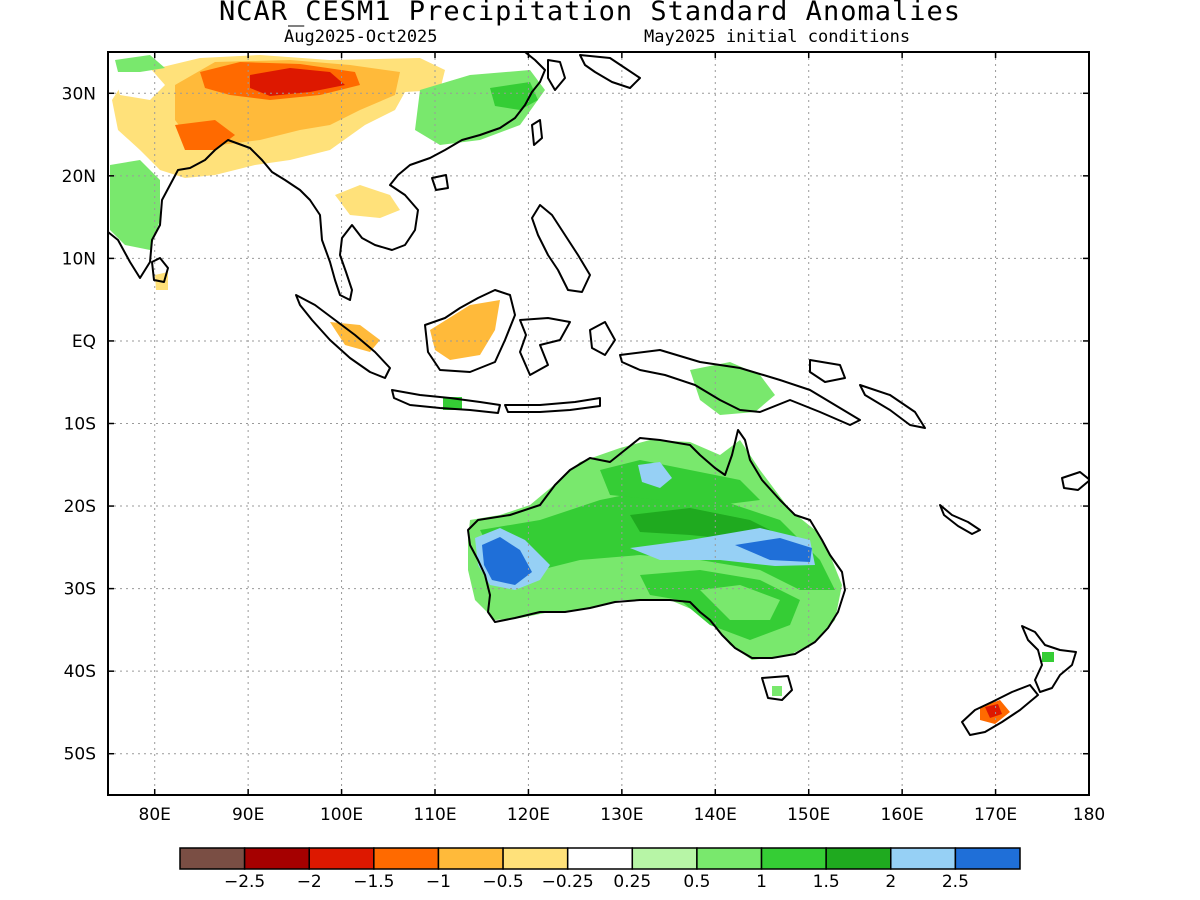  Describe the element at coordinates (632, 882) in the screenshot. I see `colorbar-label: 0.25` at that location.